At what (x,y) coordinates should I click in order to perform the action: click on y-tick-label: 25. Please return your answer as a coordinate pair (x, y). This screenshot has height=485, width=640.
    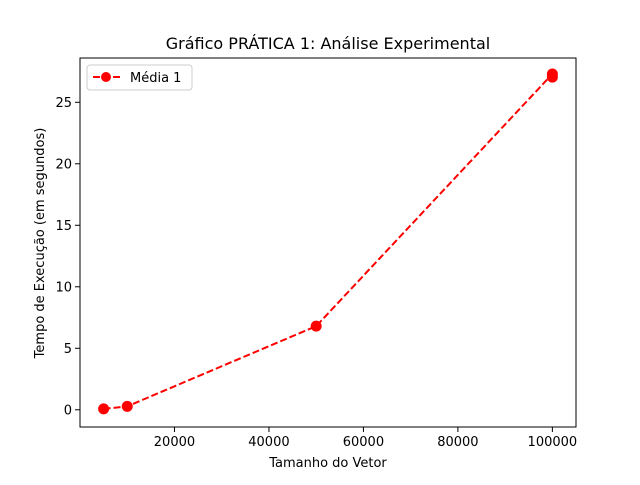
    Looking at the image, I should click on (63, 103).